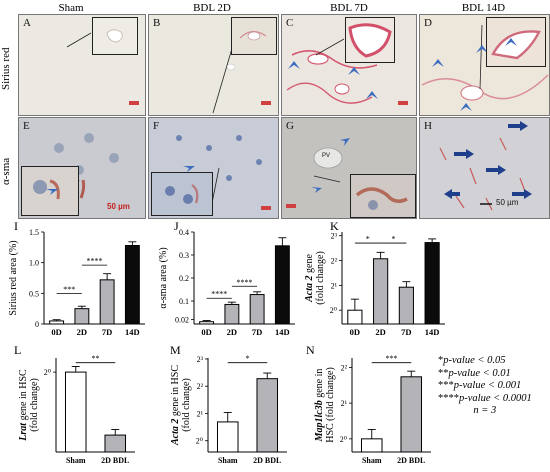 The width and height of the screenshot is (550, 472). Describe the element at coordinates (71, 8) in the screenshot. I see `column-header-sham: Sham` at that location.